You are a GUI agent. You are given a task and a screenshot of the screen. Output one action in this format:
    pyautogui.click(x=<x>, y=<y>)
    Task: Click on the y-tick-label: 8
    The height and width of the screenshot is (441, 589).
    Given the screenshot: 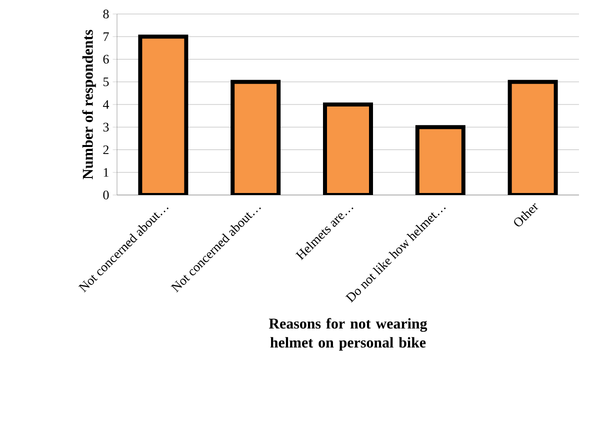 What is the action you would take?
    pyautogui.click(x=106, y=14)
    